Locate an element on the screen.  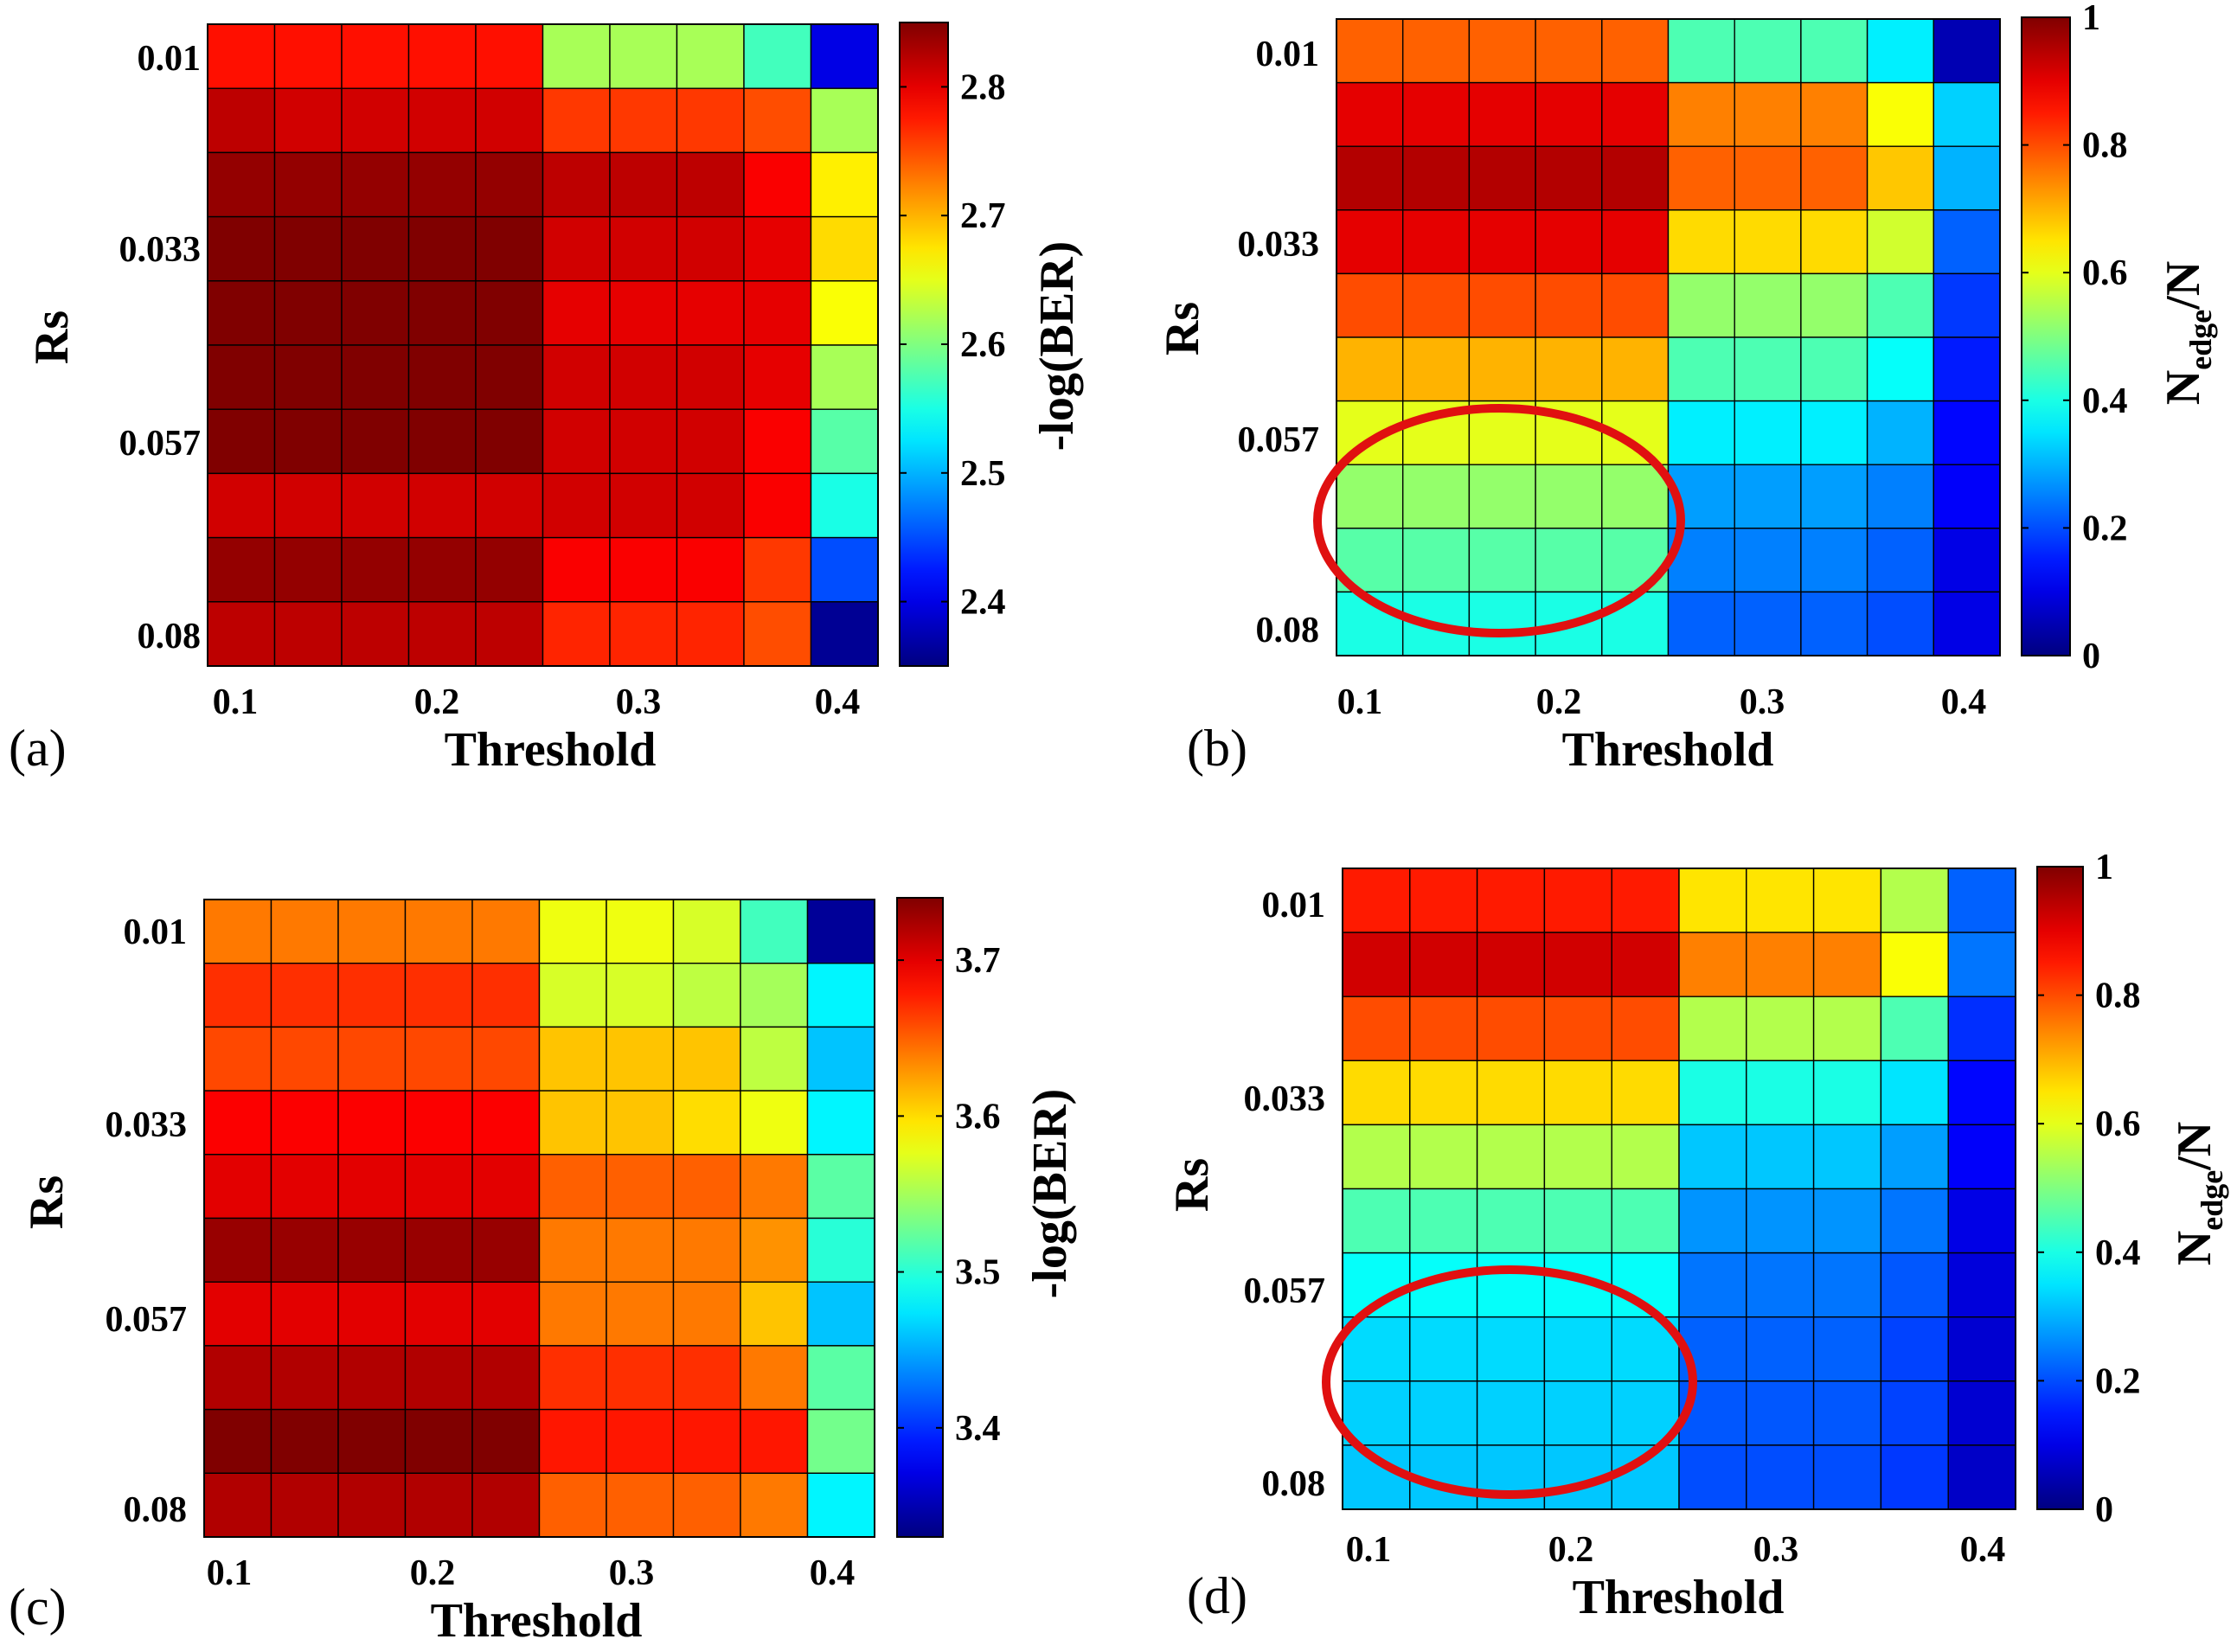
x-tick-label: 0.1 is located at coordinates (1360, 702).